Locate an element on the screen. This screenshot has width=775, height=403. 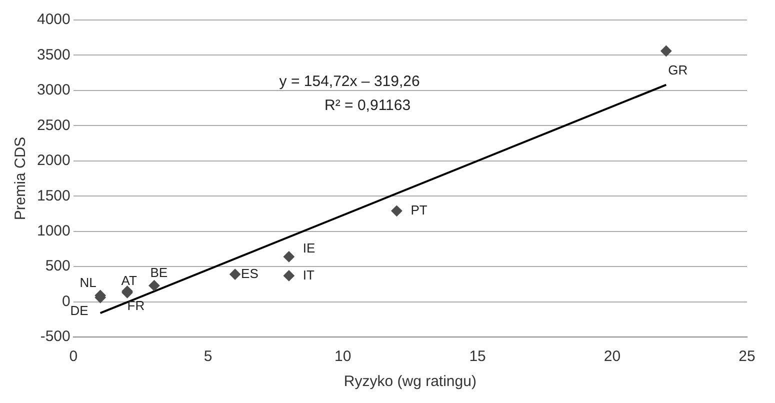
annotation: ES is located at coordinates (250, 273).